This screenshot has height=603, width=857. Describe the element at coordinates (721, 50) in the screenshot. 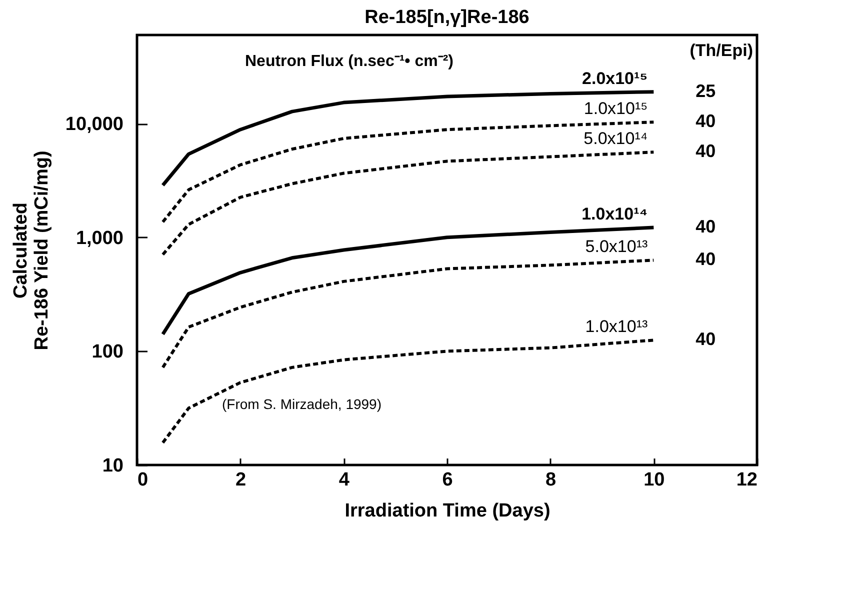

I see `annotation: (Th/Epi)` at that location.